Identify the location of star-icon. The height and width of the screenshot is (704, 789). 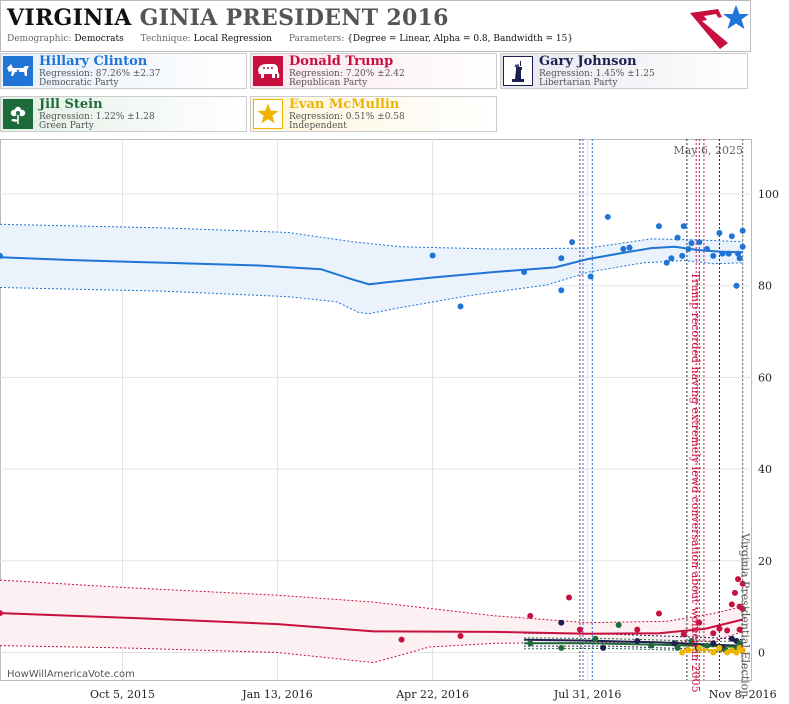
(268, 114).